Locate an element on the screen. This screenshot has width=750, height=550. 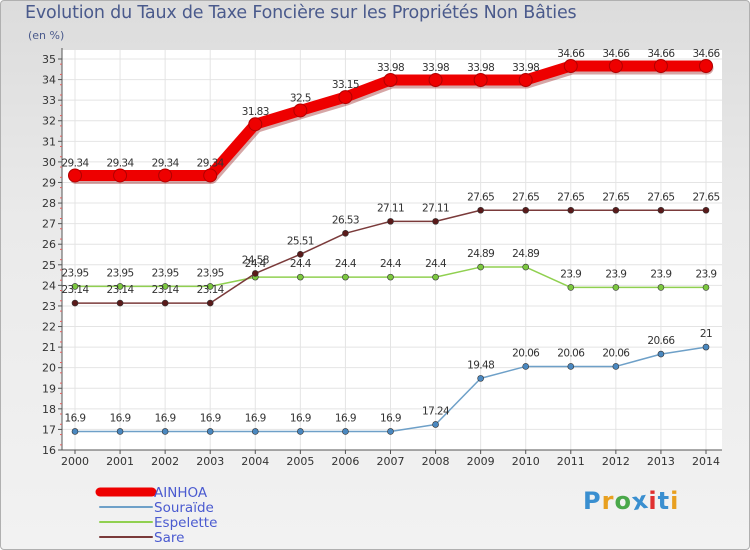
data-label: 23.14 is located at coordinates (211, 290).